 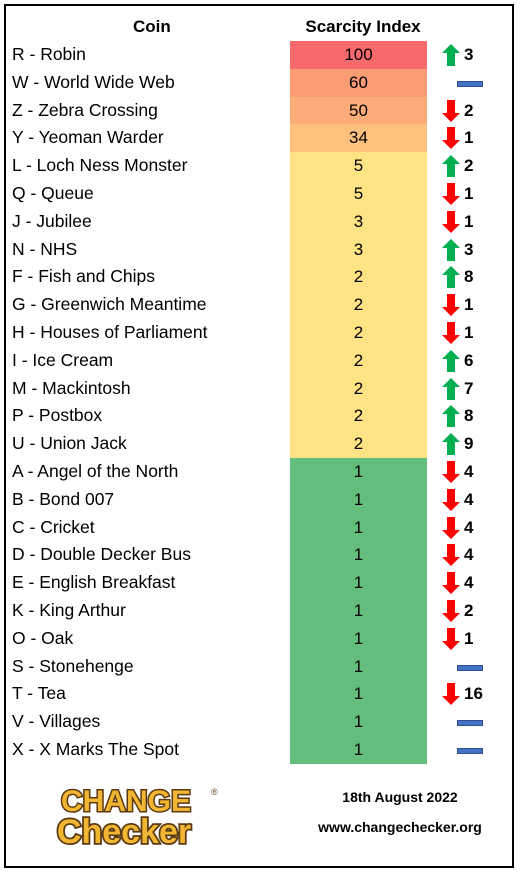 I want to click on coin-name: T - Tea, so click(x=39, y=693).